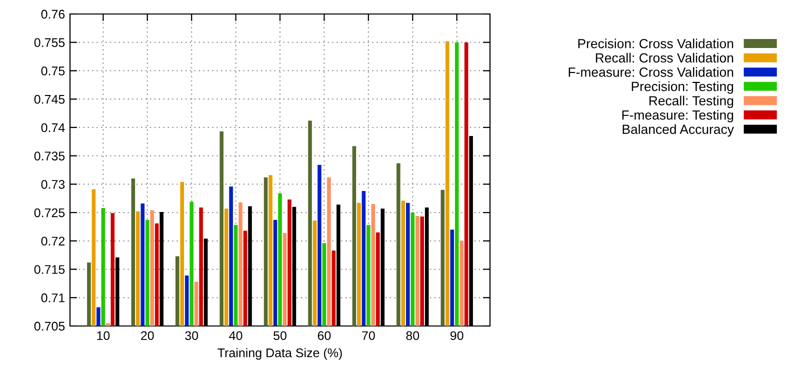 The height and width of the screenshot is (382, 796). What do you see at coordinates (691, 102) in the screenshot?
I see `legend-label: Recall: Testing` at bounding box center [691, 102].